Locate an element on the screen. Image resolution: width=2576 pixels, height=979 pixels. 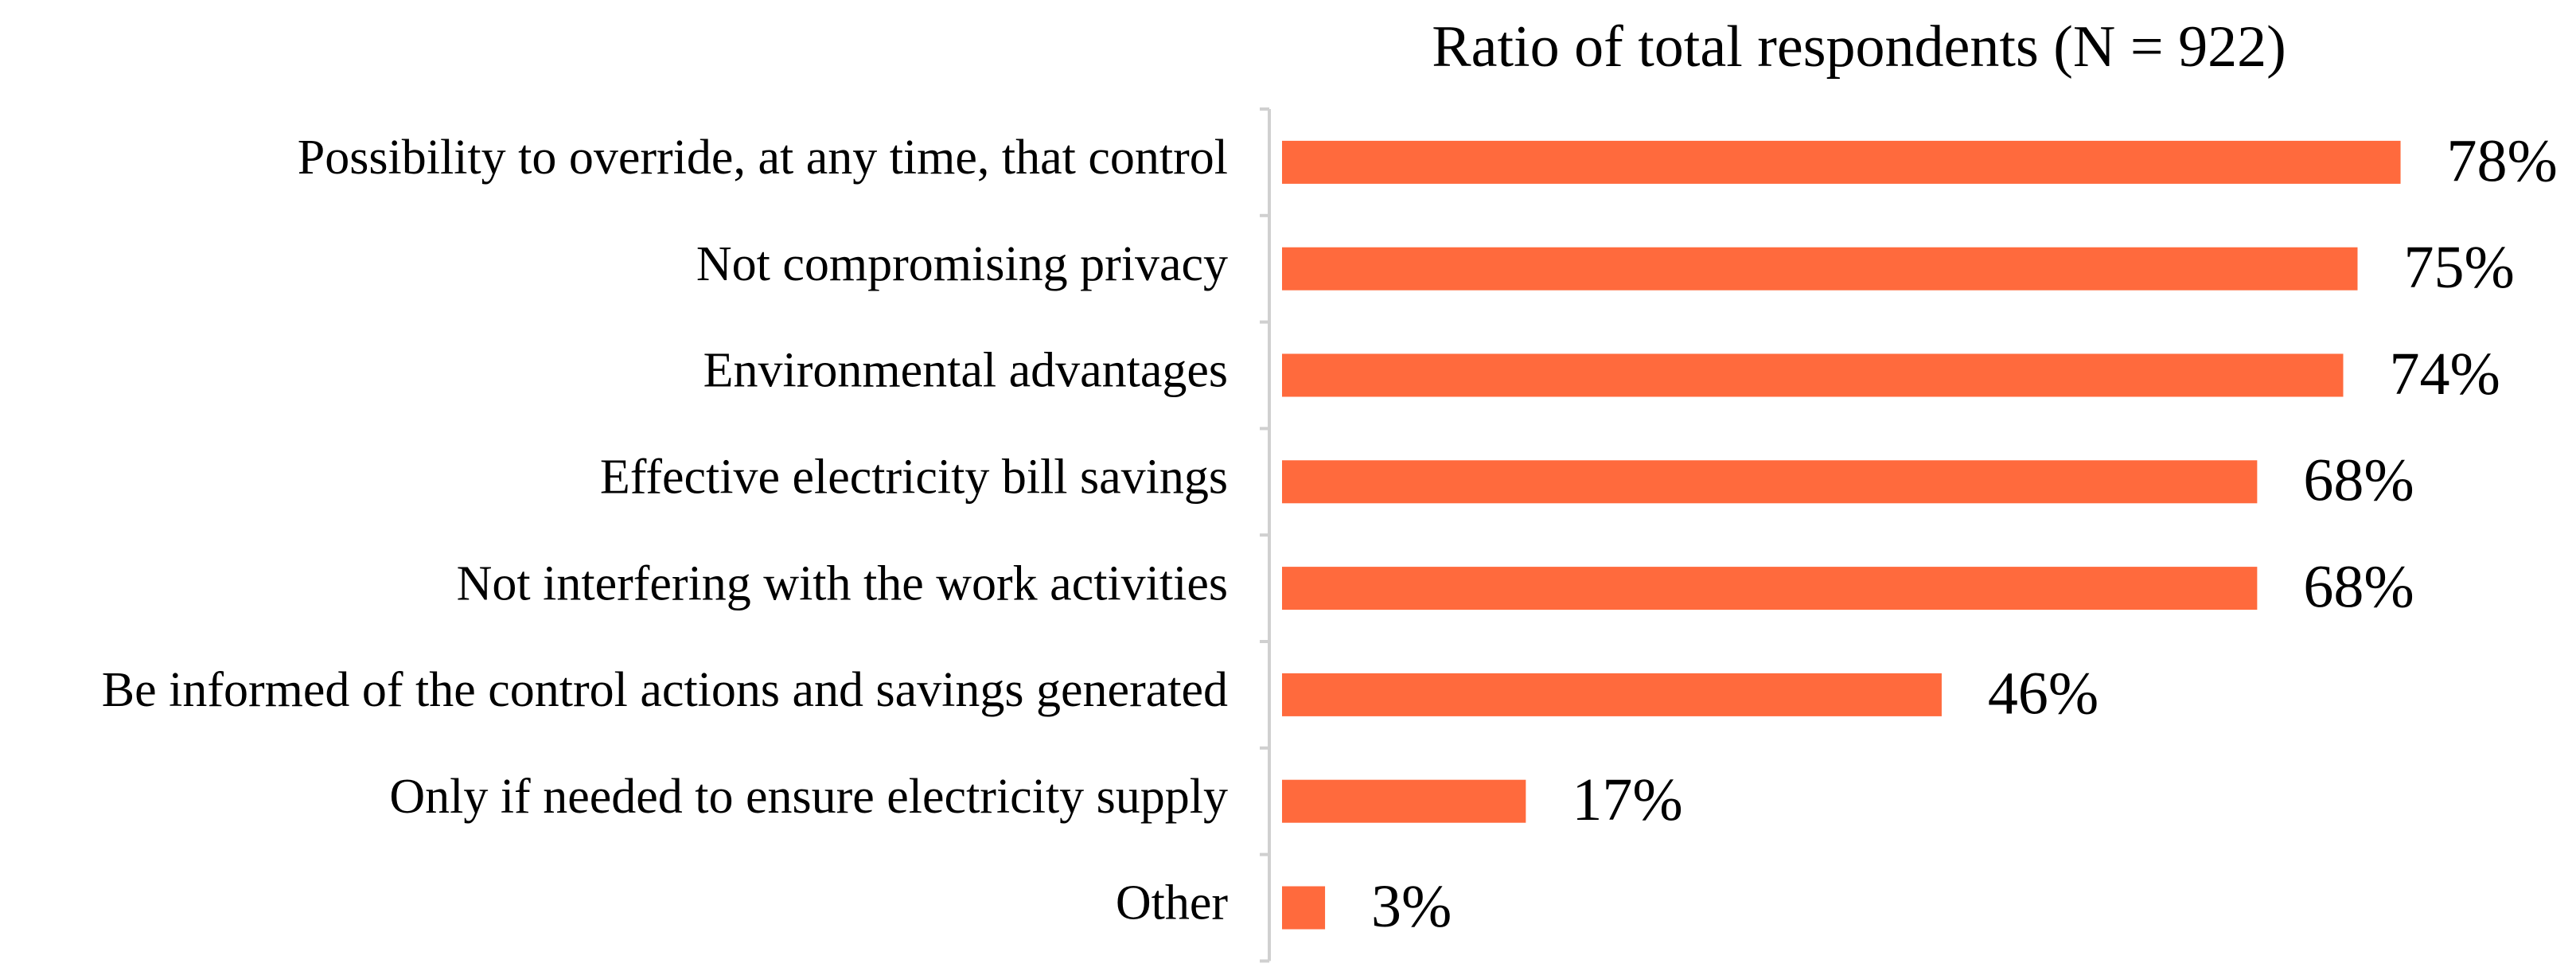
value-label: 3% is located at coordinates (1411, 906).